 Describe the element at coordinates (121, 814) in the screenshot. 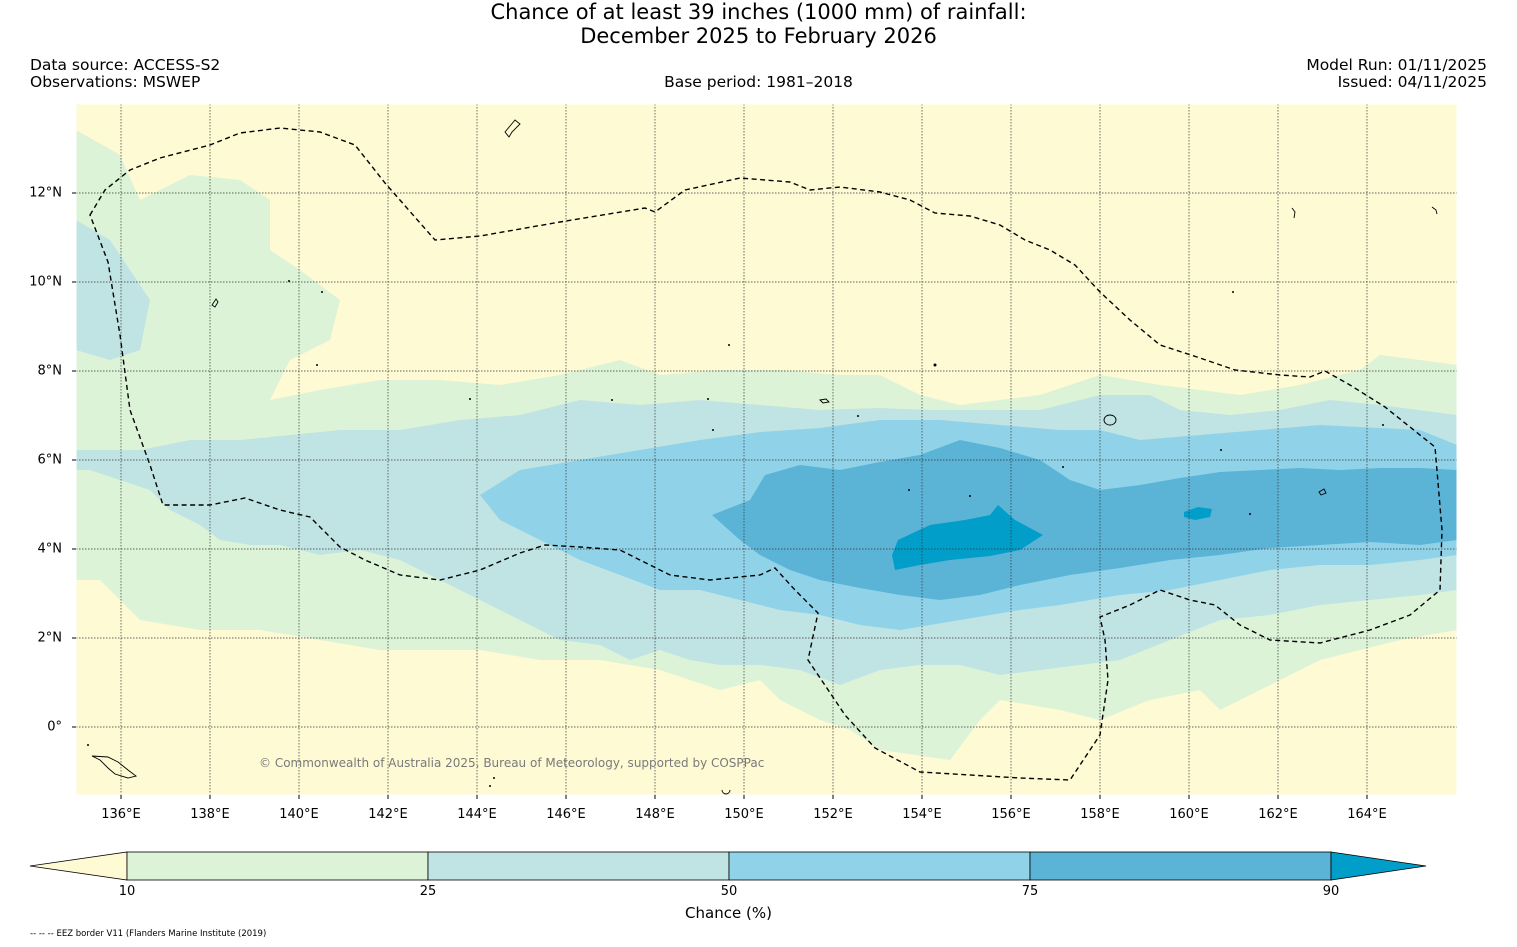

I see `lon-label: 136°E` at that location.